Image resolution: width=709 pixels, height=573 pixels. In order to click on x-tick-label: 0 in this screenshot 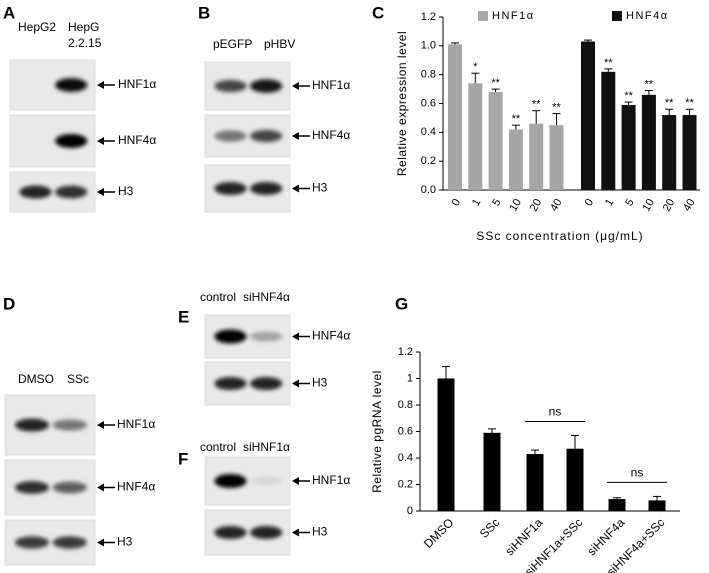, I will do `click(456, 202)`.